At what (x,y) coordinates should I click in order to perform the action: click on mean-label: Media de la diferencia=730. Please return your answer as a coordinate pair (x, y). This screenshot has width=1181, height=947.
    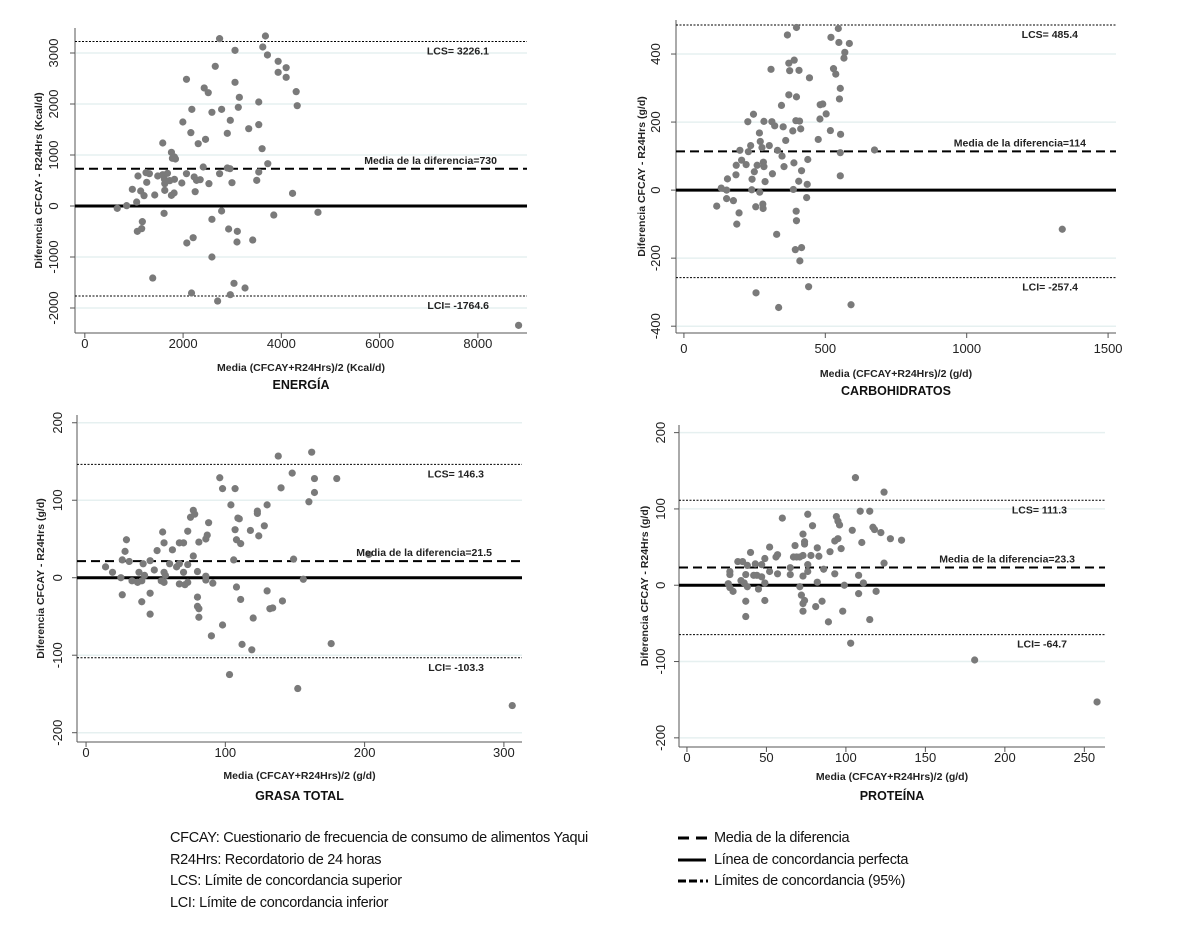
    Looking at the image, I should click on (430, 161).